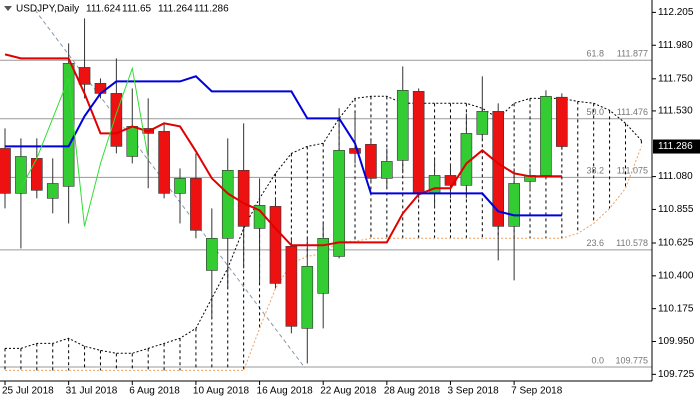  I want to click on fib-percent: 23.6, so click(595, 243).